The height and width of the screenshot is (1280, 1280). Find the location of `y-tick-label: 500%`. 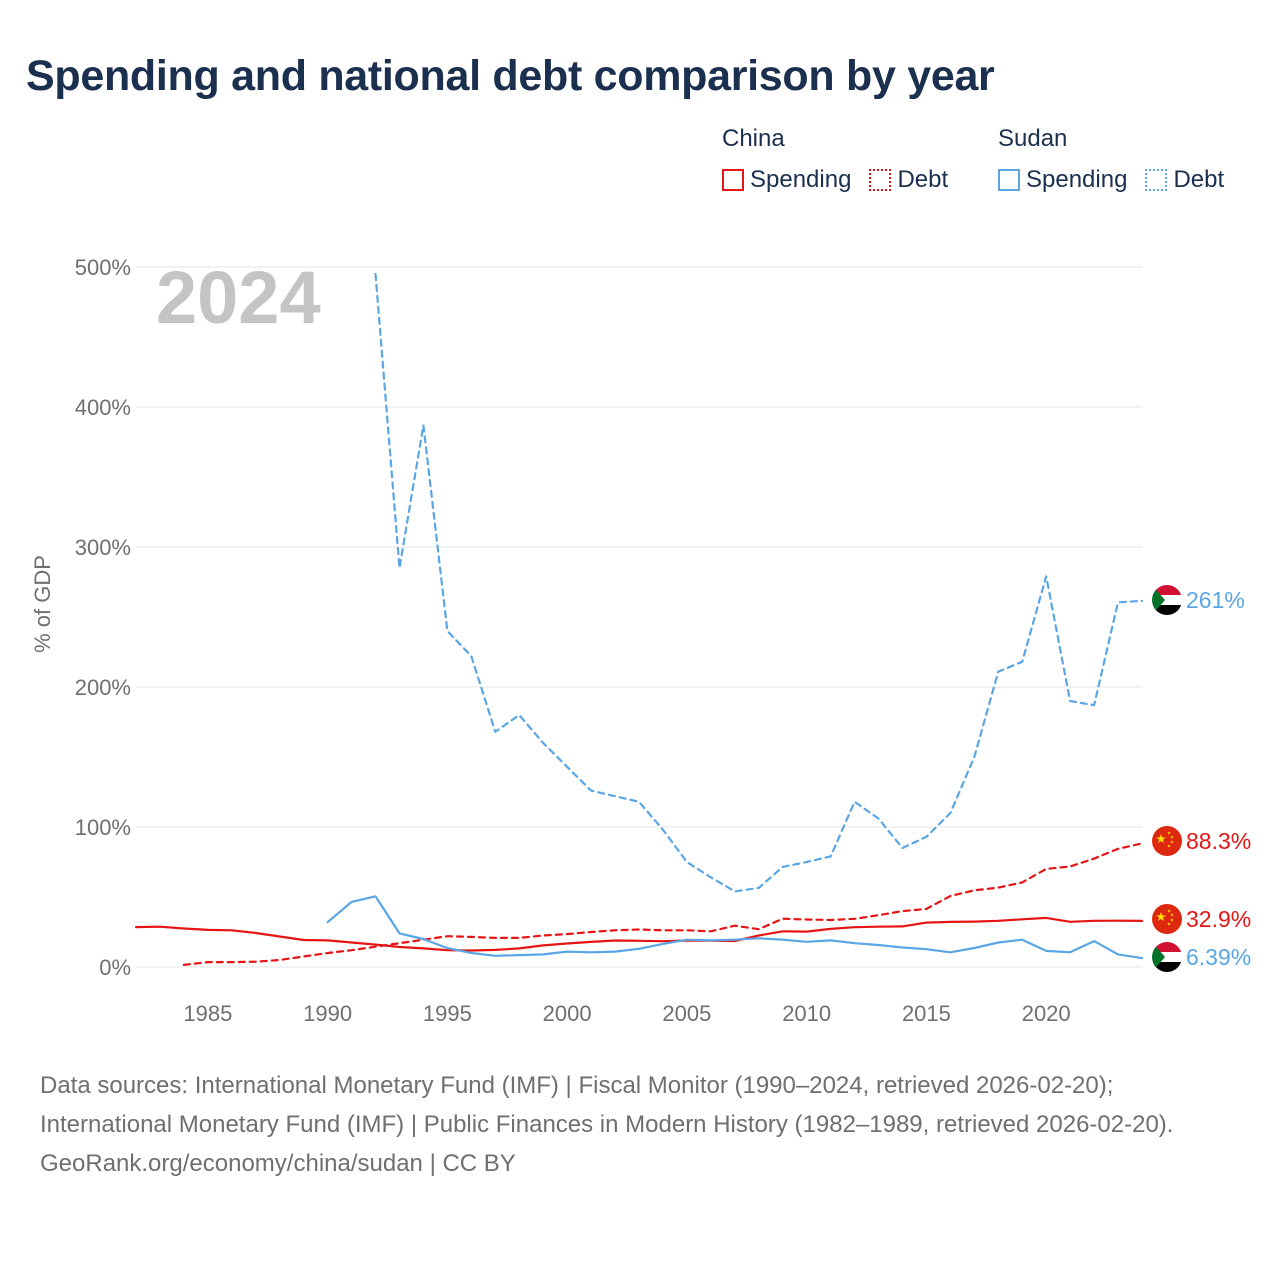

y-tick-label: 500% is located at coordinates (103, 267).